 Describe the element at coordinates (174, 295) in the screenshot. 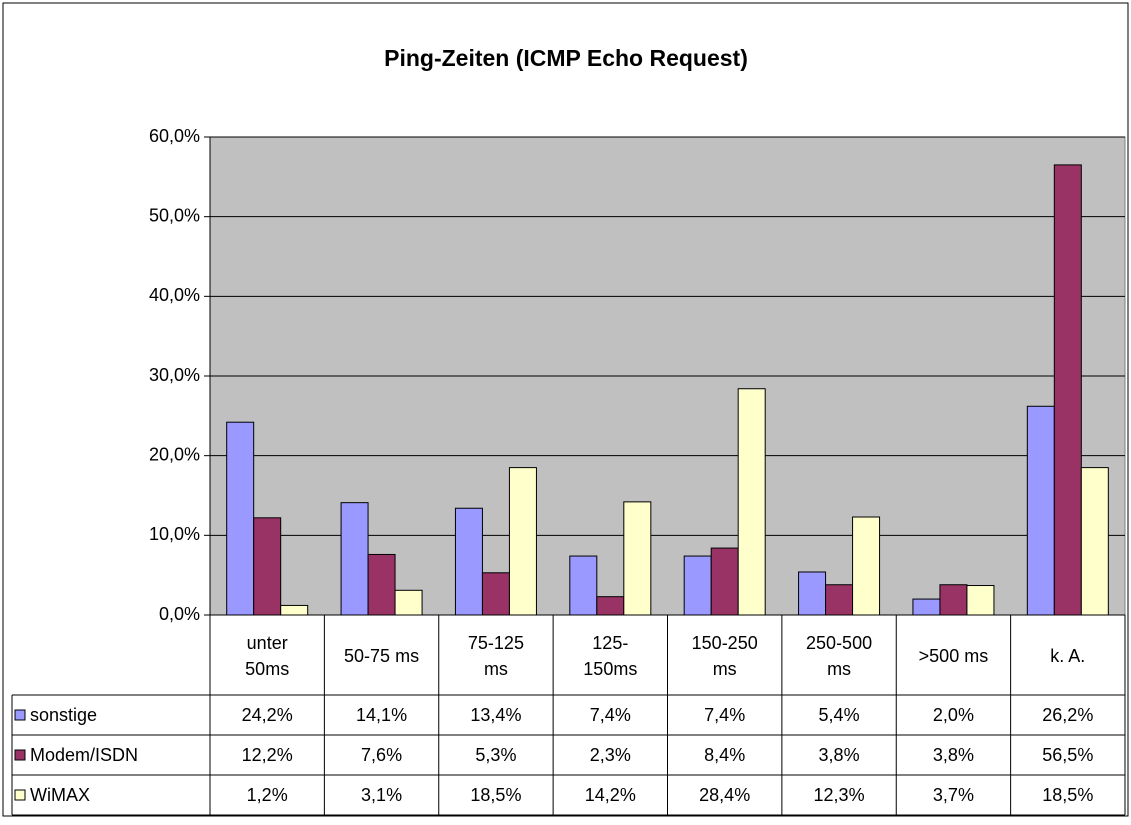

I see `y-tick-label: 40,0%` at that location.